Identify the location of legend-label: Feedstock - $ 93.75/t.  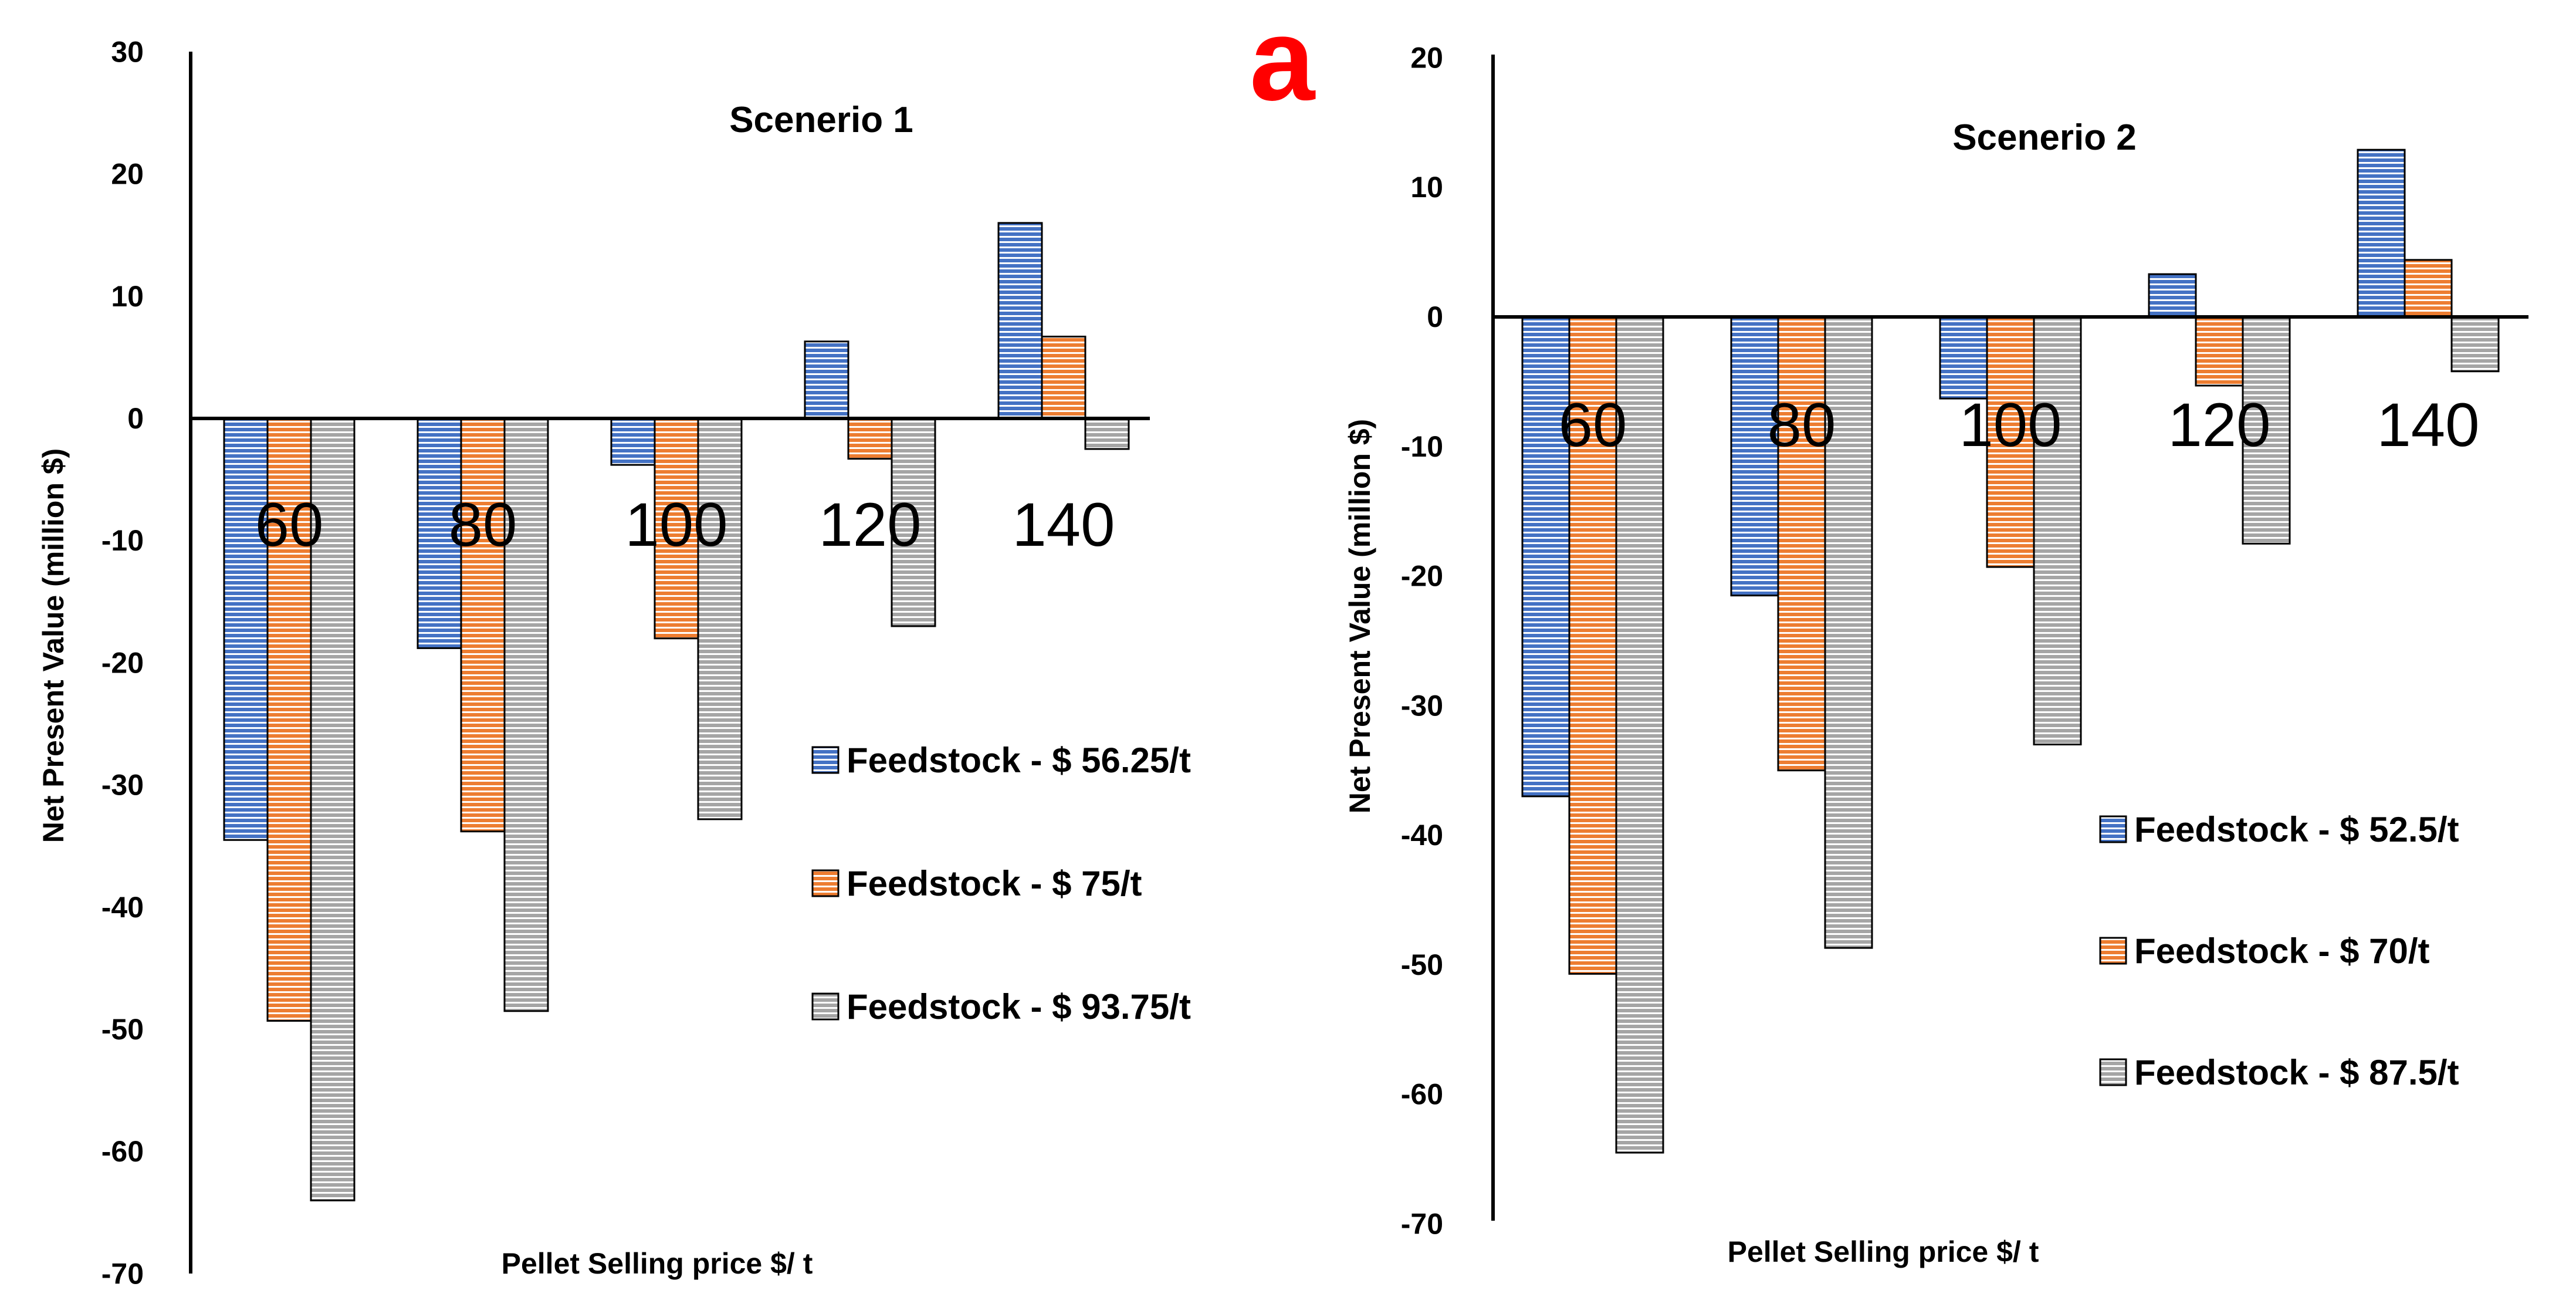
(1019, 1007).